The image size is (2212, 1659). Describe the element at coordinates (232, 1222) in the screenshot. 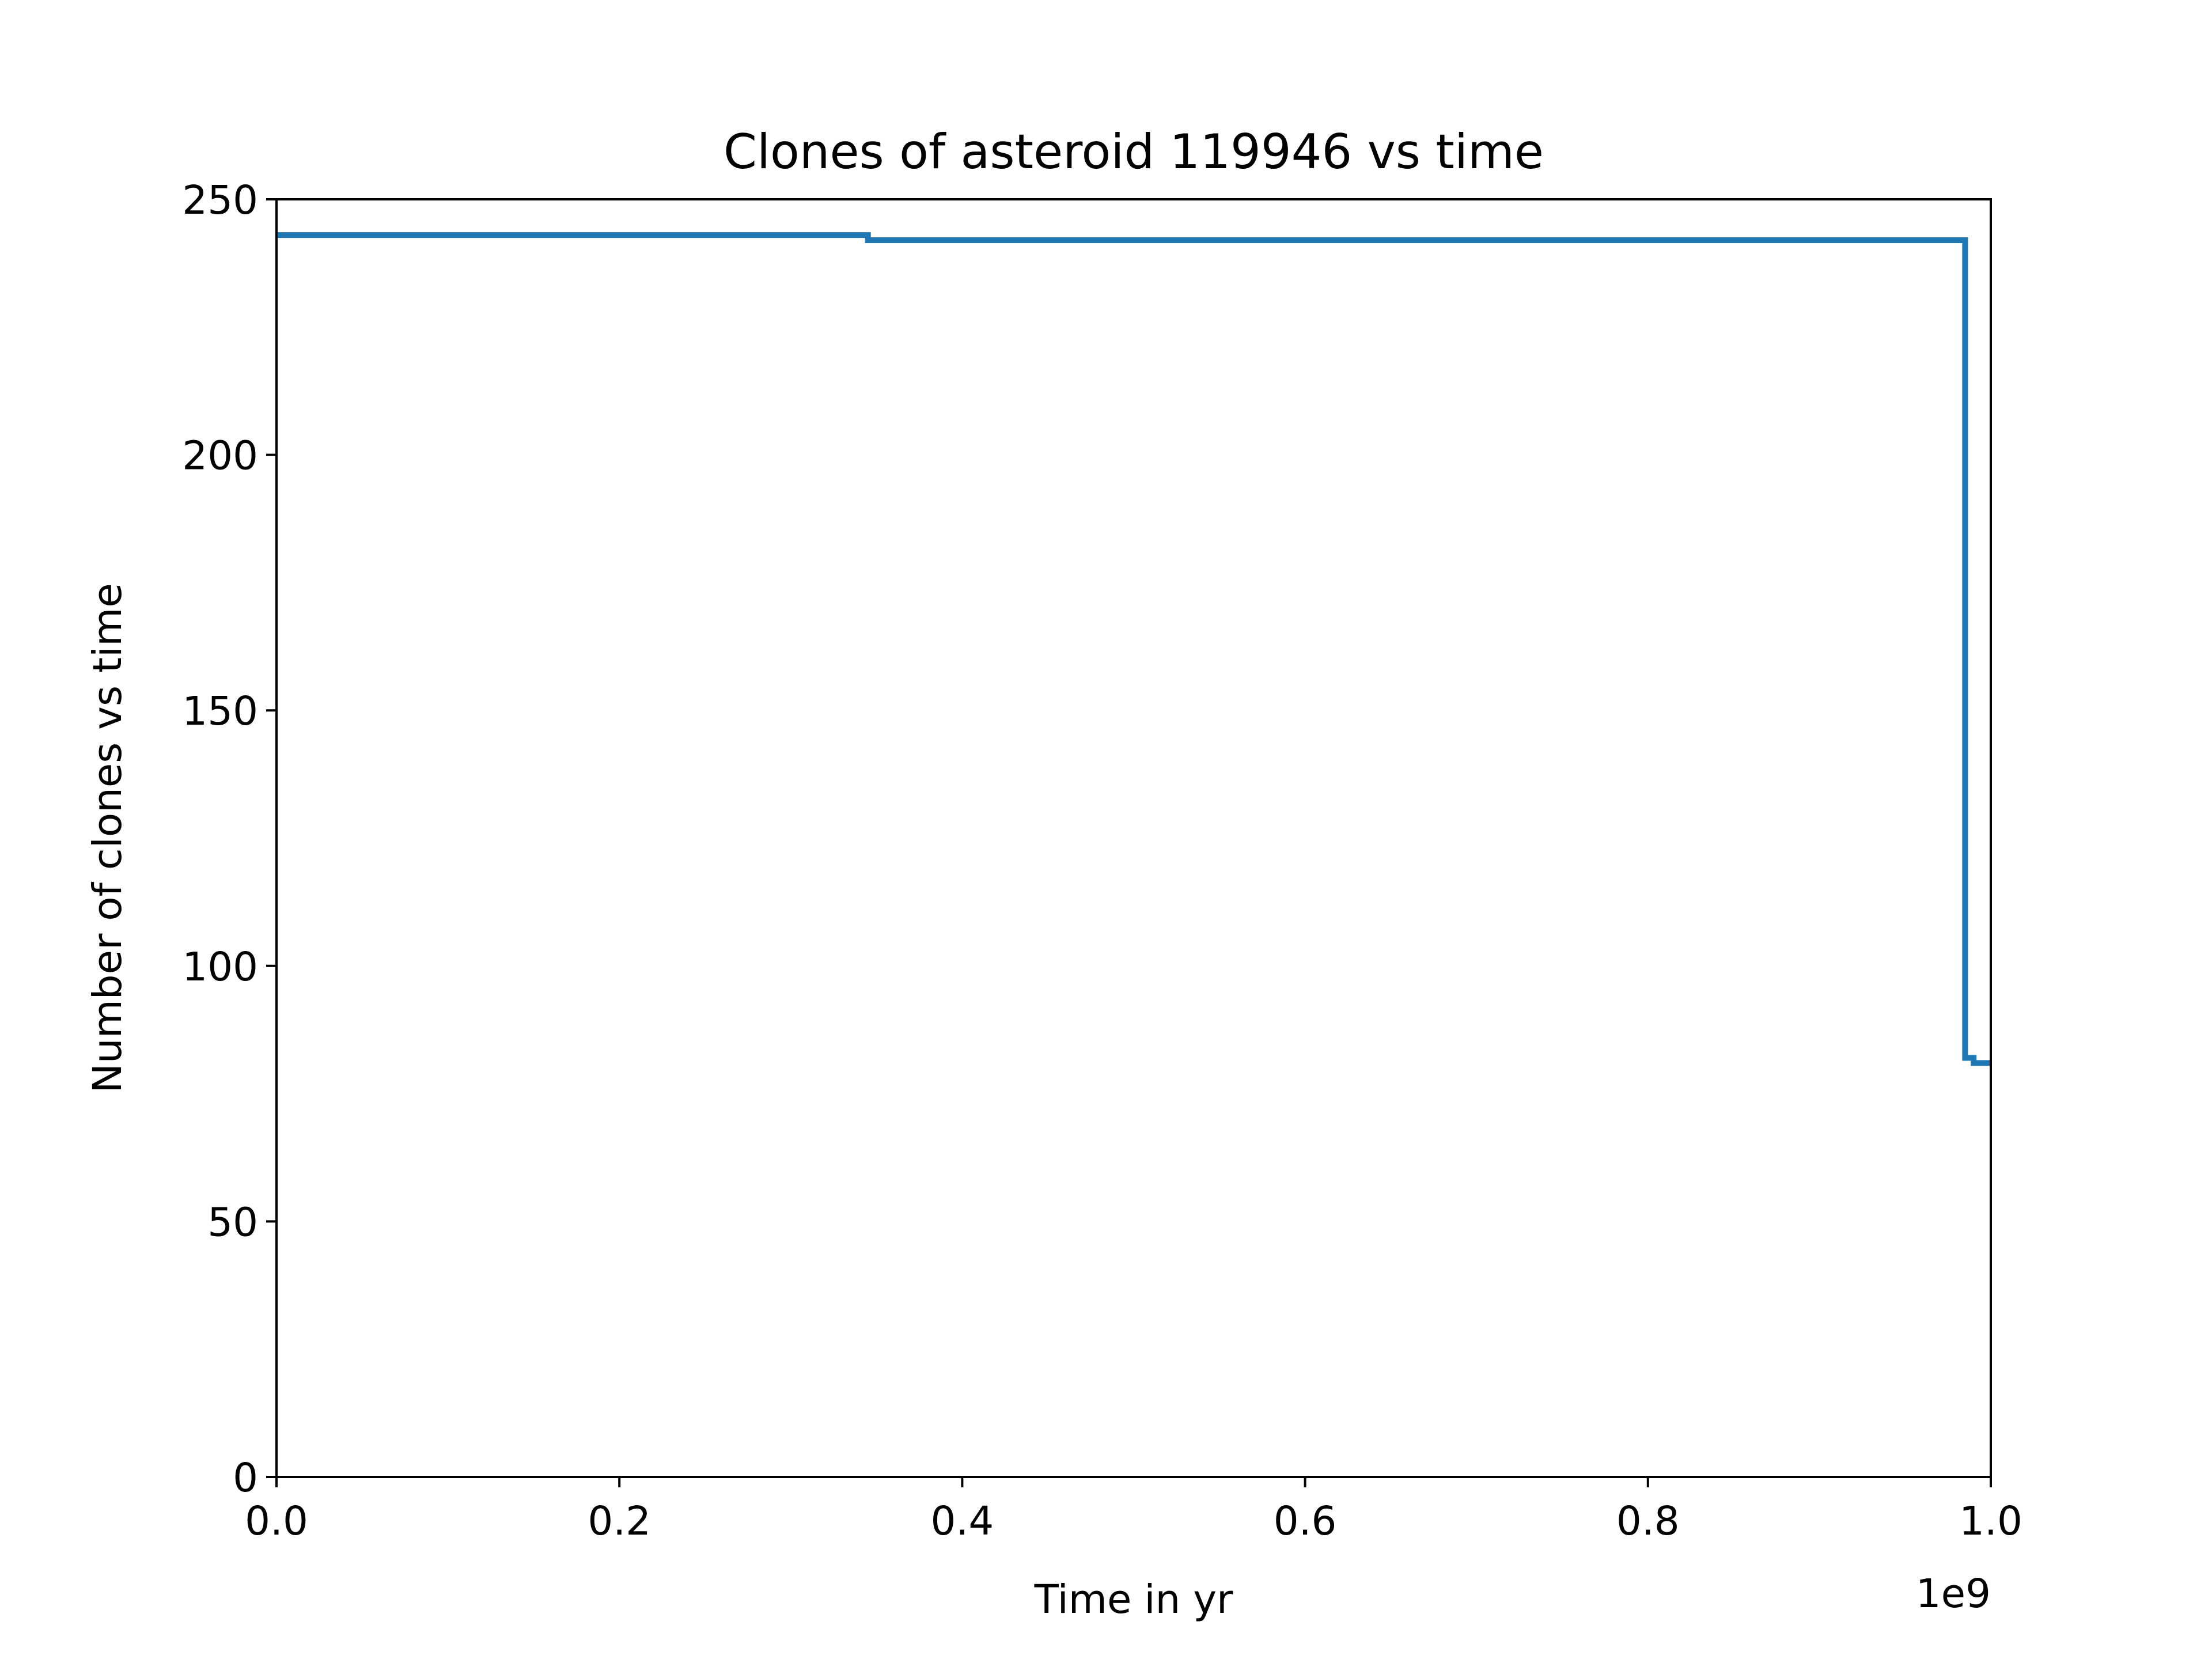

I see `y-tick-label: 50` at that location.